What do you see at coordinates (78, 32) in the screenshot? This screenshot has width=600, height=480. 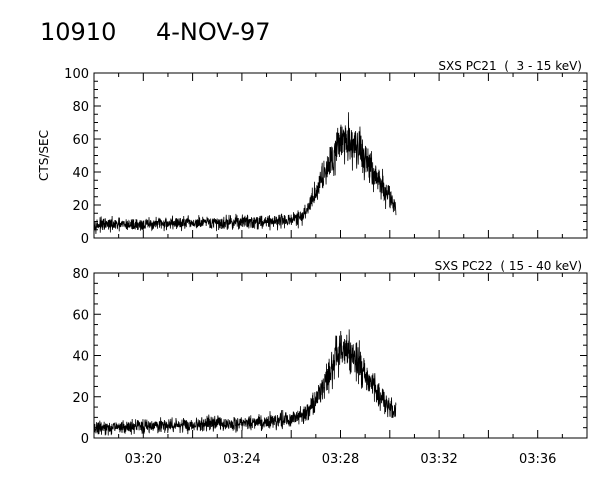 I see `observation-id: 10910` at bounding box center [78, 32].